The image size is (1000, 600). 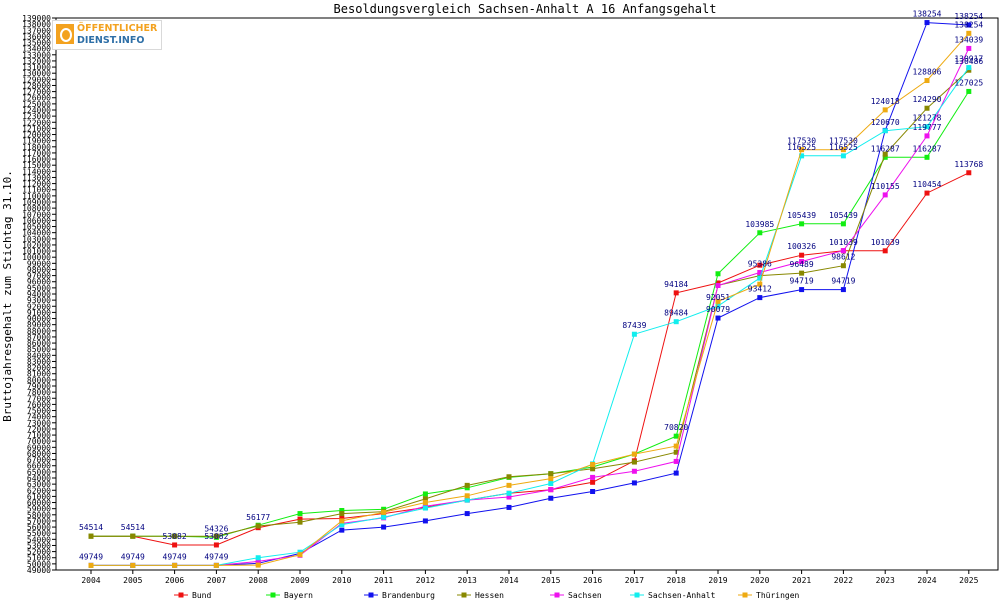 I want to click on data-label: 113768, so click(x=968, y=164).